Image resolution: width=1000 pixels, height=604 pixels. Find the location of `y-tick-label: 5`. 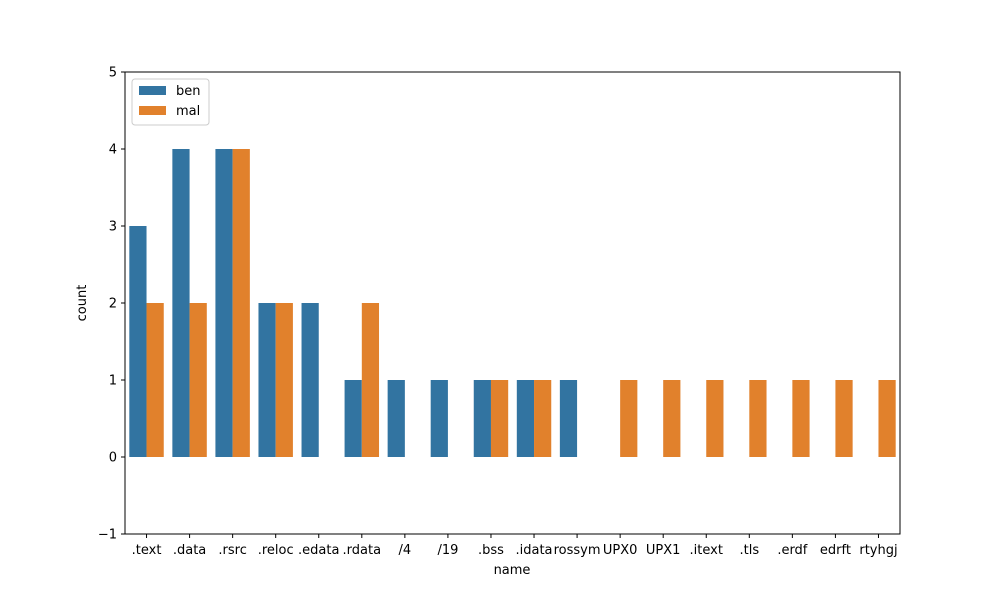

y-tick-label: 5 is located at coordinates (113, 73).